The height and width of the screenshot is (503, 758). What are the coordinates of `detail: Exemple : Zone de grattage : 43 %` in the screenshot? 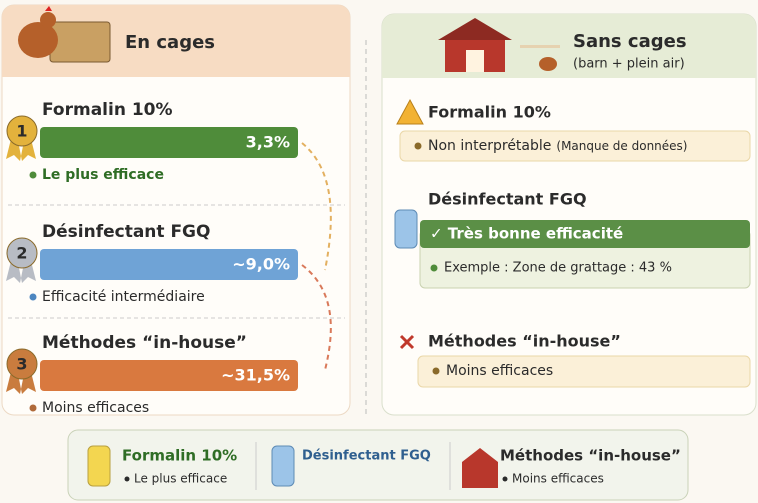 It's located at (558, 268).